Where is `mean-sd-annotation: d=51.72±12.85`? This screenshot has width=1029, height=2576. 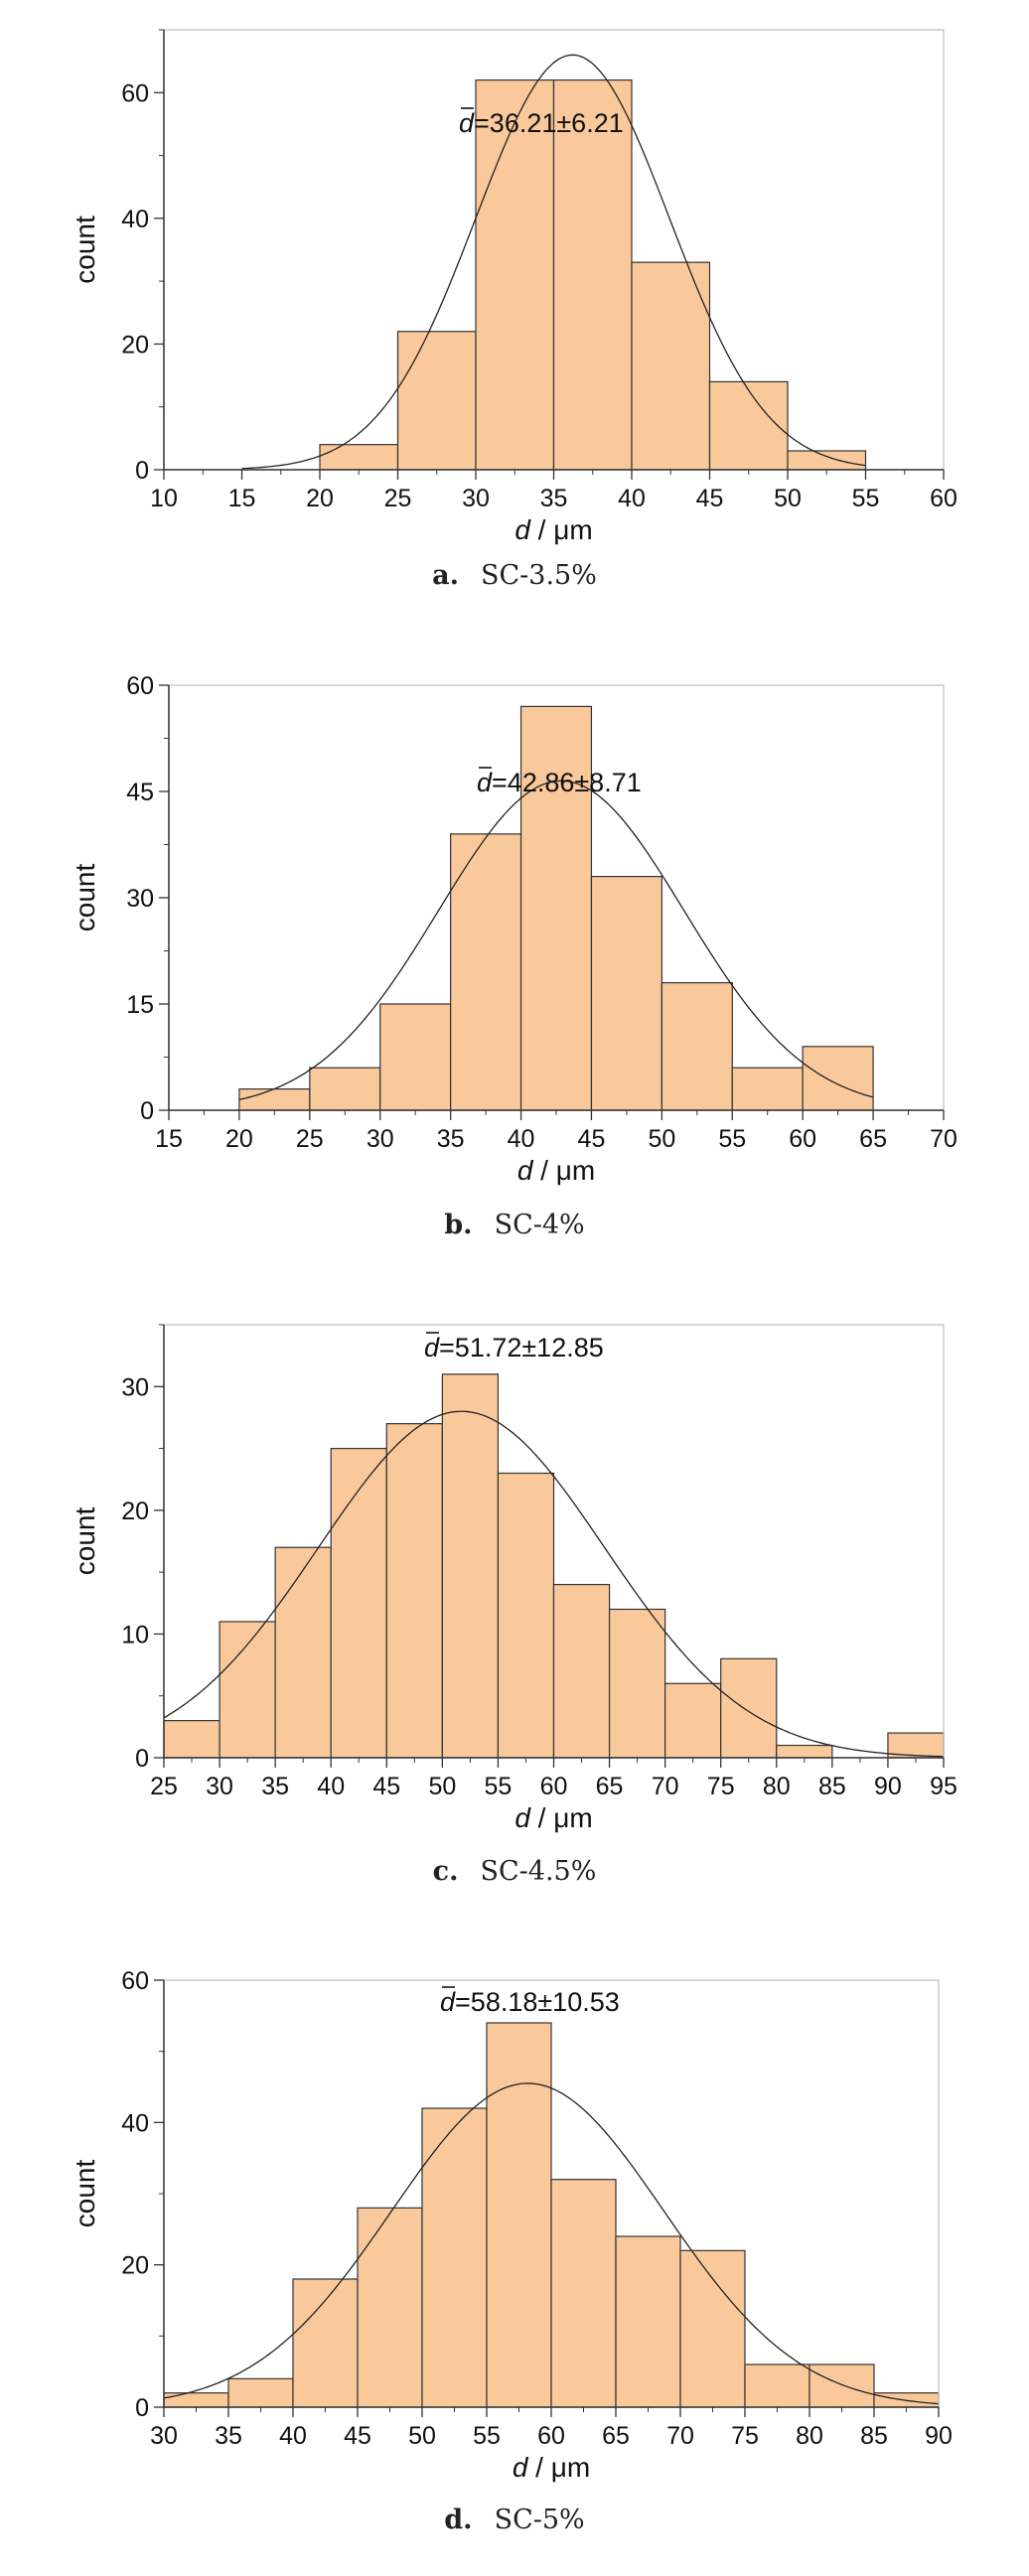 mean-sd-annotation: d=51.72±12.85 is located at coordinates (514, 1348).